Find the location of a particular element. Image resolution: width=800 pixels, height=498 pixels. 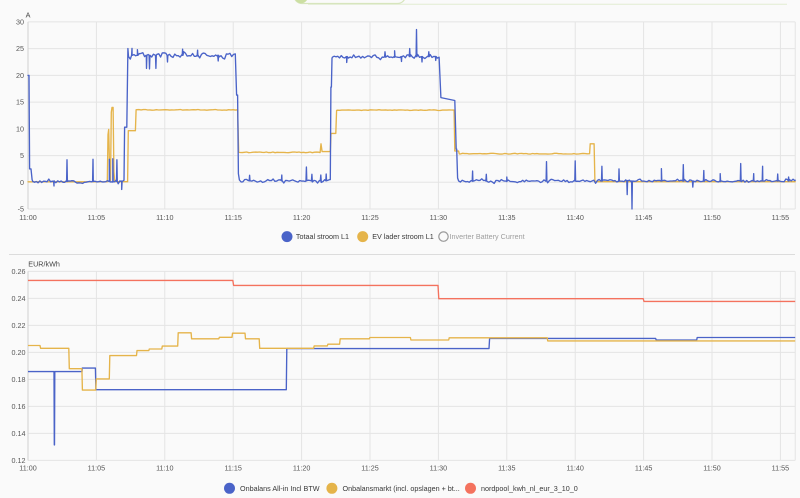

svg-text: 0.26 is located at coordinates (19, 271).